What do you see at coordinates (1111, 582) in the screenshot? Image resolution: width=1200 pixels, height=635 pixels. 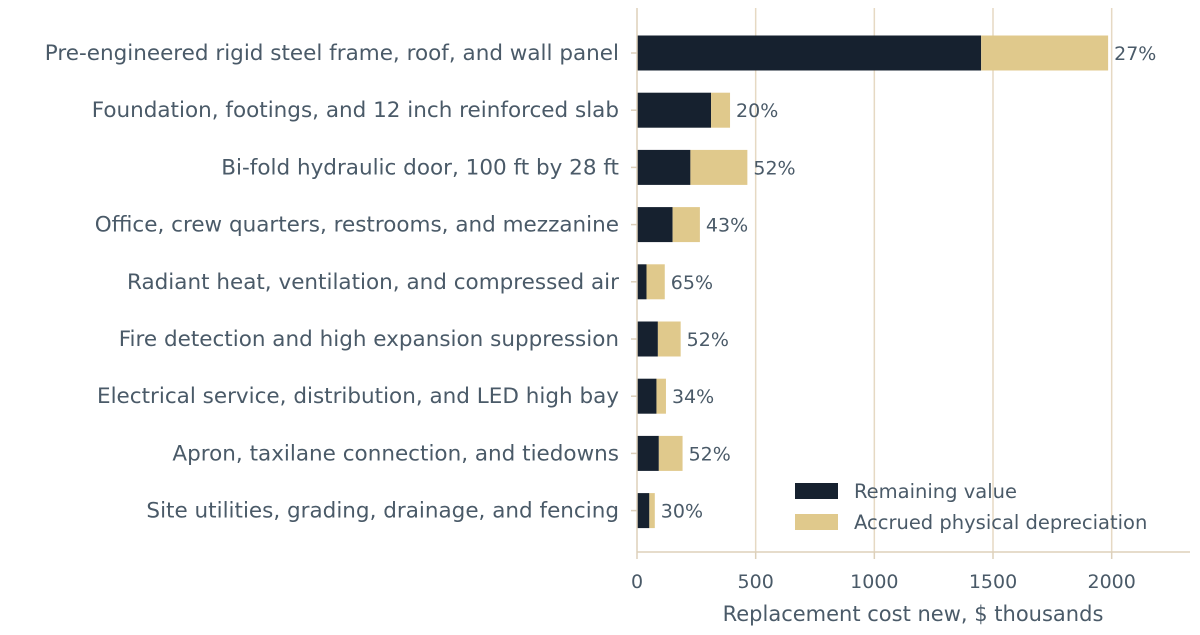 I see `x-tick-label: 2000` at bounding box center [1111, 582].